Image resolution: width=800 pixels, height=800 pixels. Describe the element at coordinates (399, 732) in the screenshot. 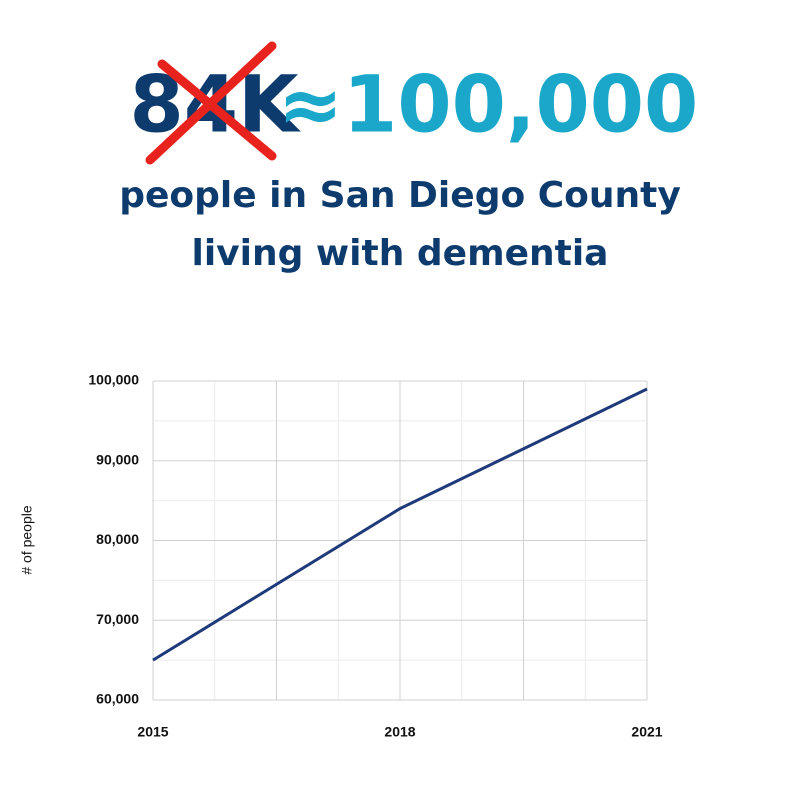

I see `x-tick-label: 2018` at that location.